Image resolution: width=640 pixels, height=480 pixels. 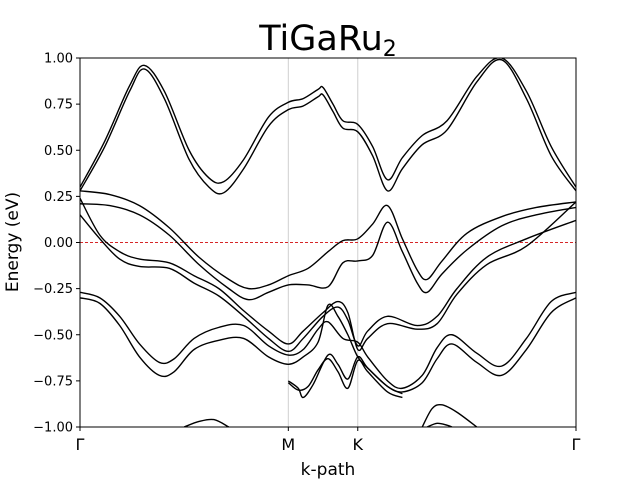 What do you see at coordinates (320, 39) in the screenshot?
I see `title-base: TiGaRu` at bounding box center [320, 39].